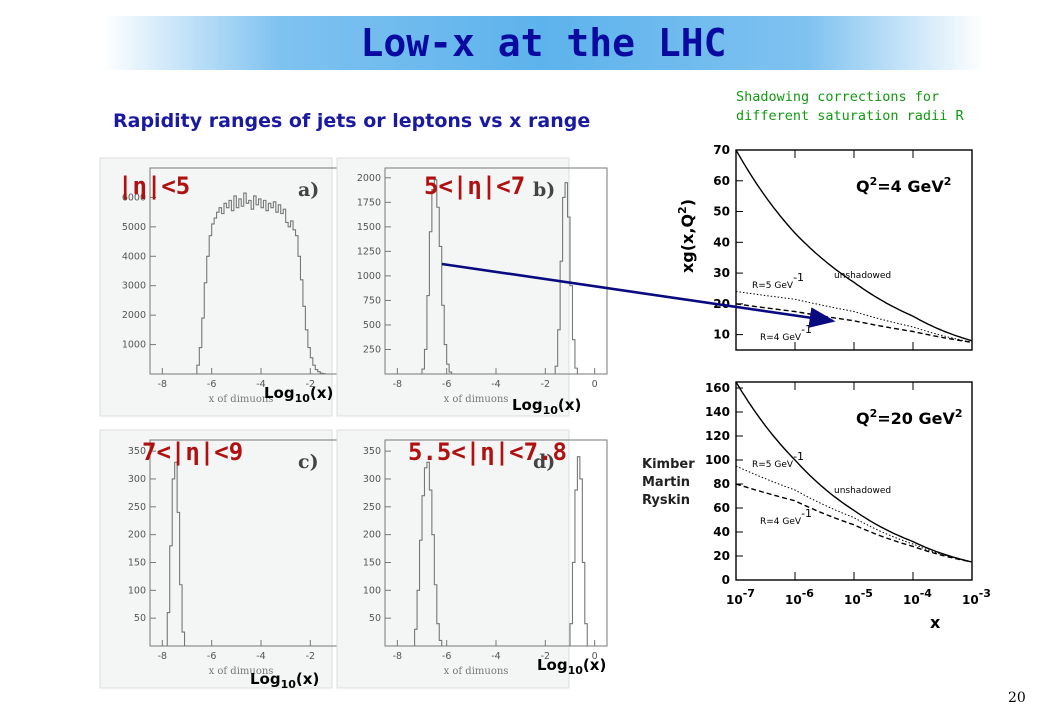 Image resolution: width=1040 pixels, height=720 pixels. What do you see at coordinates (369, 276) in the screenshot?
I see `y-tick-label: 1000` at bounding box center [369, 276].